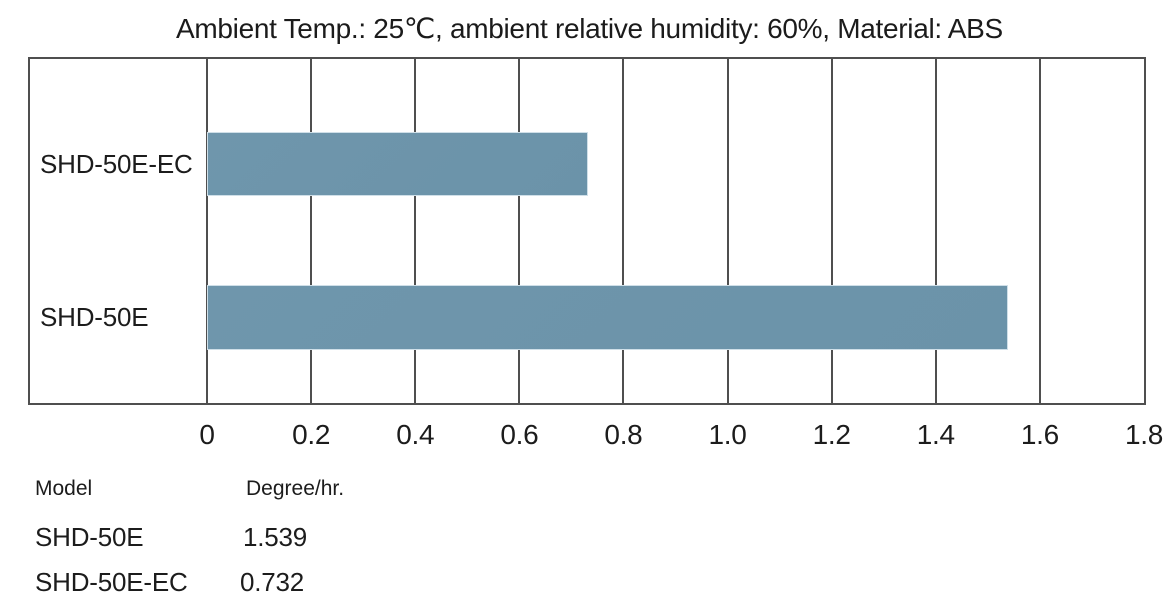 This screenshot has width=1176, height=615. I want to click on x-tick-label-0.8: 0.8, so click(623, 434).